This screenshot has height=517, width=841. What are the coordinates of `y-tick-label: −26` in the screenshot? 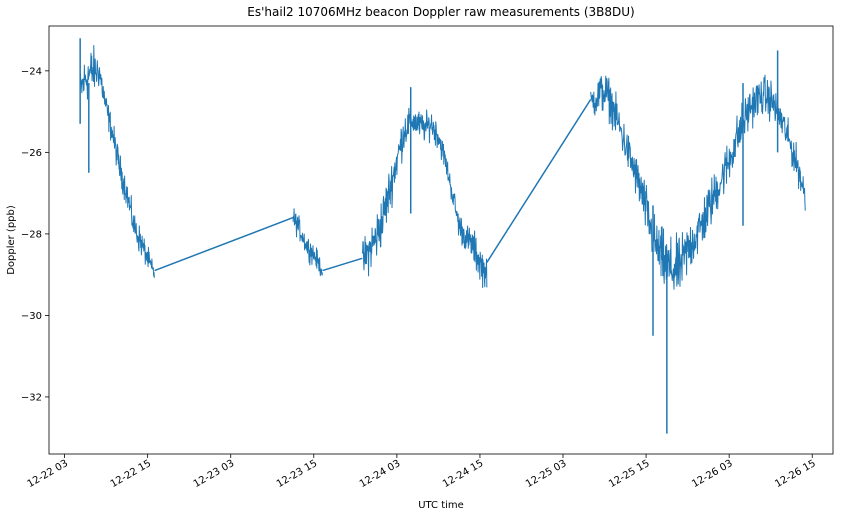 It's located at (31, 153).